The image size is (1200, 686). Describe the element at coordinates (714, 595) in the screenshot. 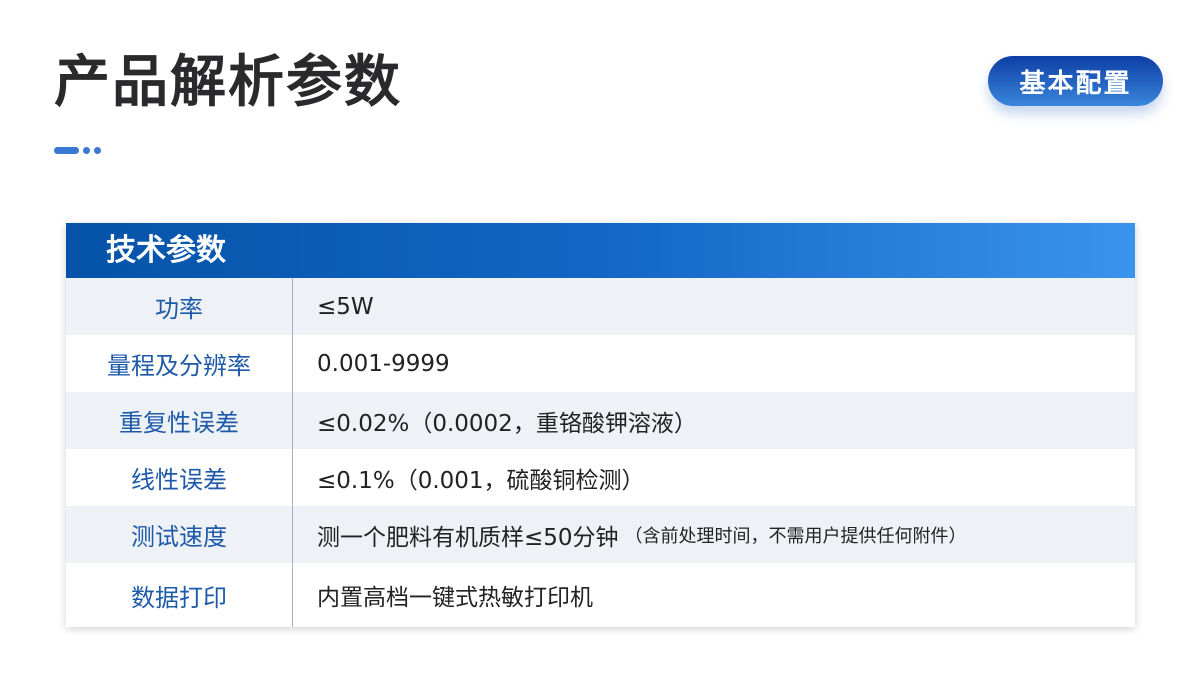

I see `row-value: 内置高档一键式热敏打印机` at that location.